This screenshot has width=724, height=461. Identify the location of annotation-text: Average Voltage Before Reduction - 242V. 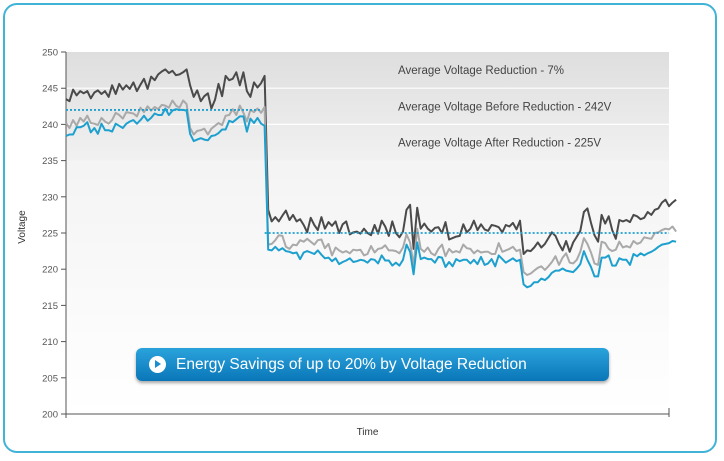
(505, 107).